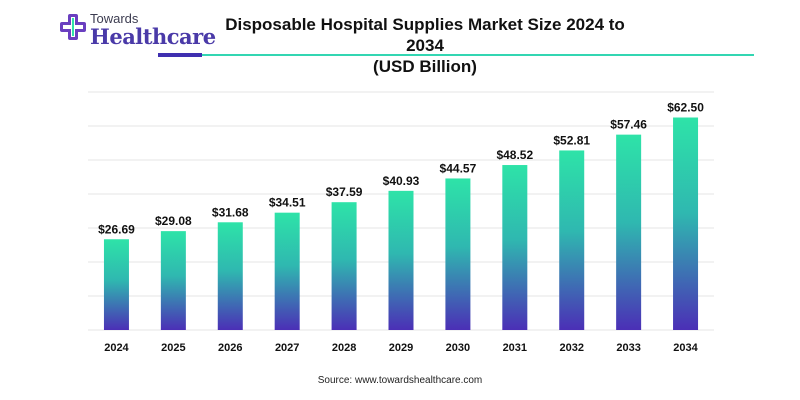 Image resolution: width=800 pixels, height=400 pixels. What do you see at coordinates (400, 380) in the screenshot?
I see `source-note: Source: www.towardshealthcare.com` at bounding box center [400, 380].